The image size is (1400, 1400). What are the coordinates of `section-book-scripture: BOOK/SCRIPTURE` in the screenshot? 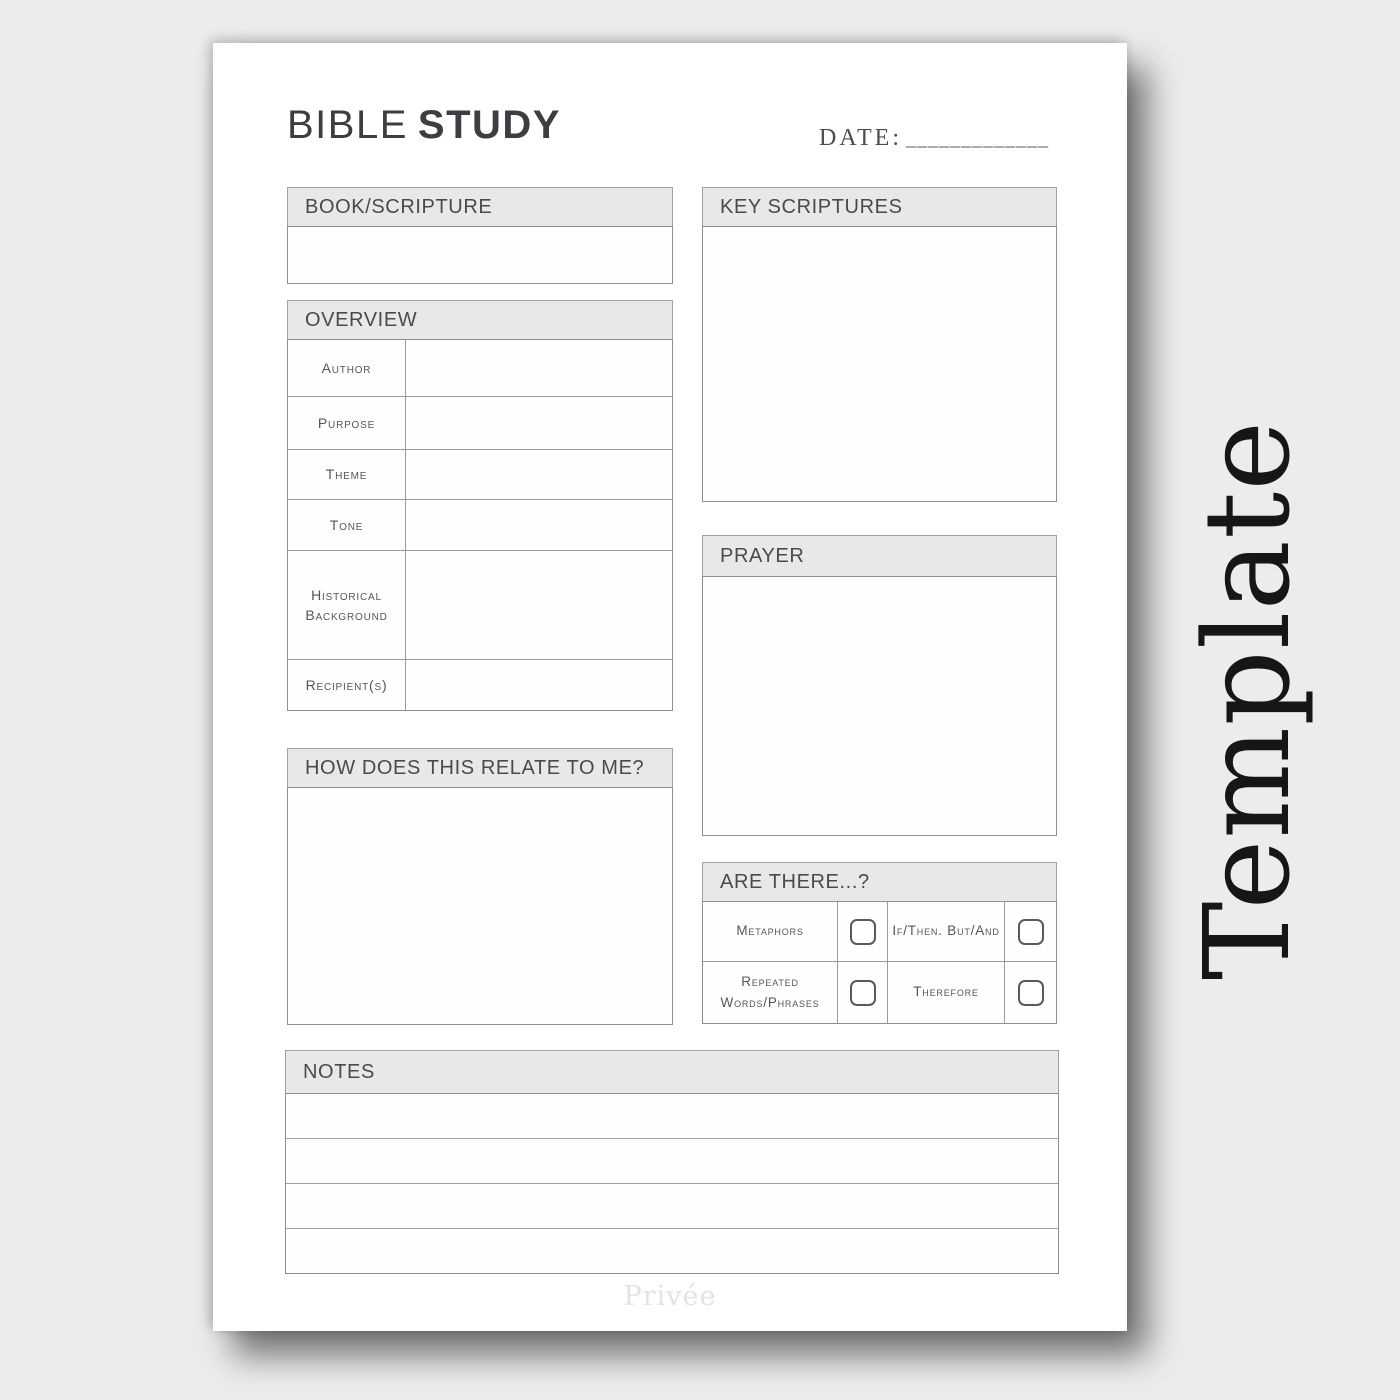 It's located at (480, 235).